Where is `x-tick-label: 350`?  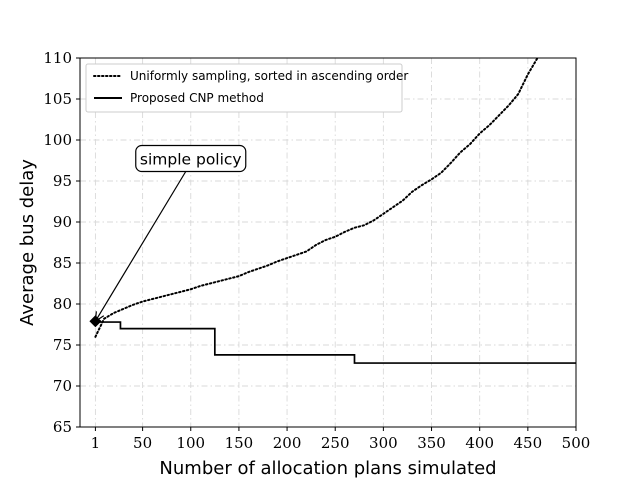
x-tick-label: 350 is located at coordinates (431, 443).